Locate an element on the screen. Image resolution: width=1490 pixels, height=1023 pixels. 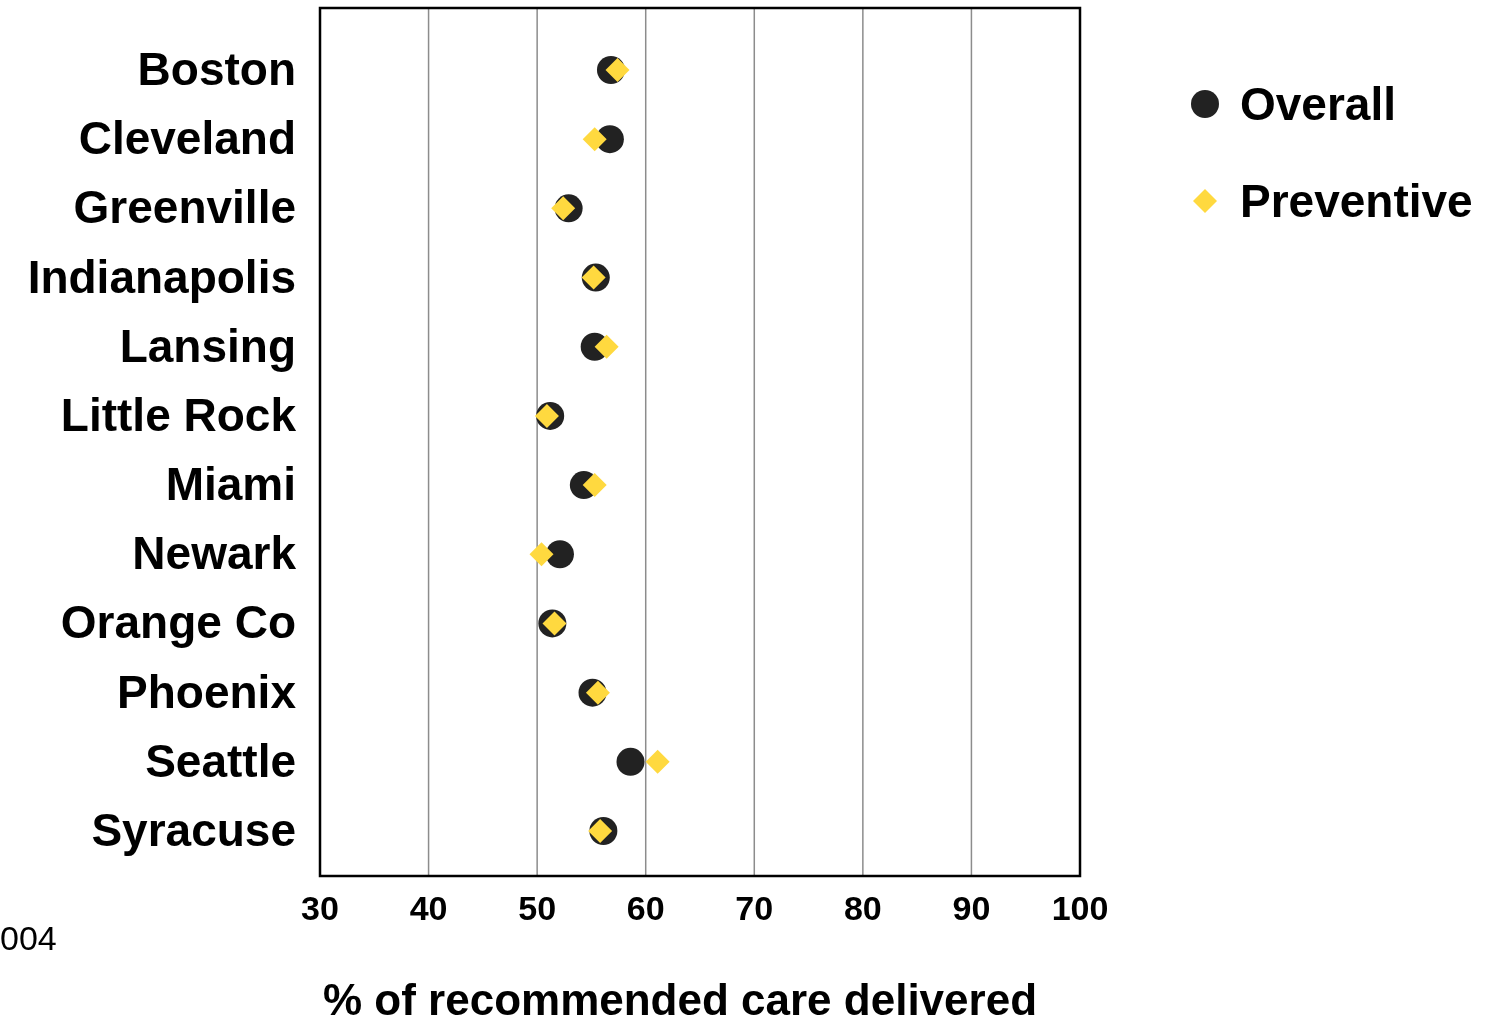
text: 004 is located at coordinates (28, 938).